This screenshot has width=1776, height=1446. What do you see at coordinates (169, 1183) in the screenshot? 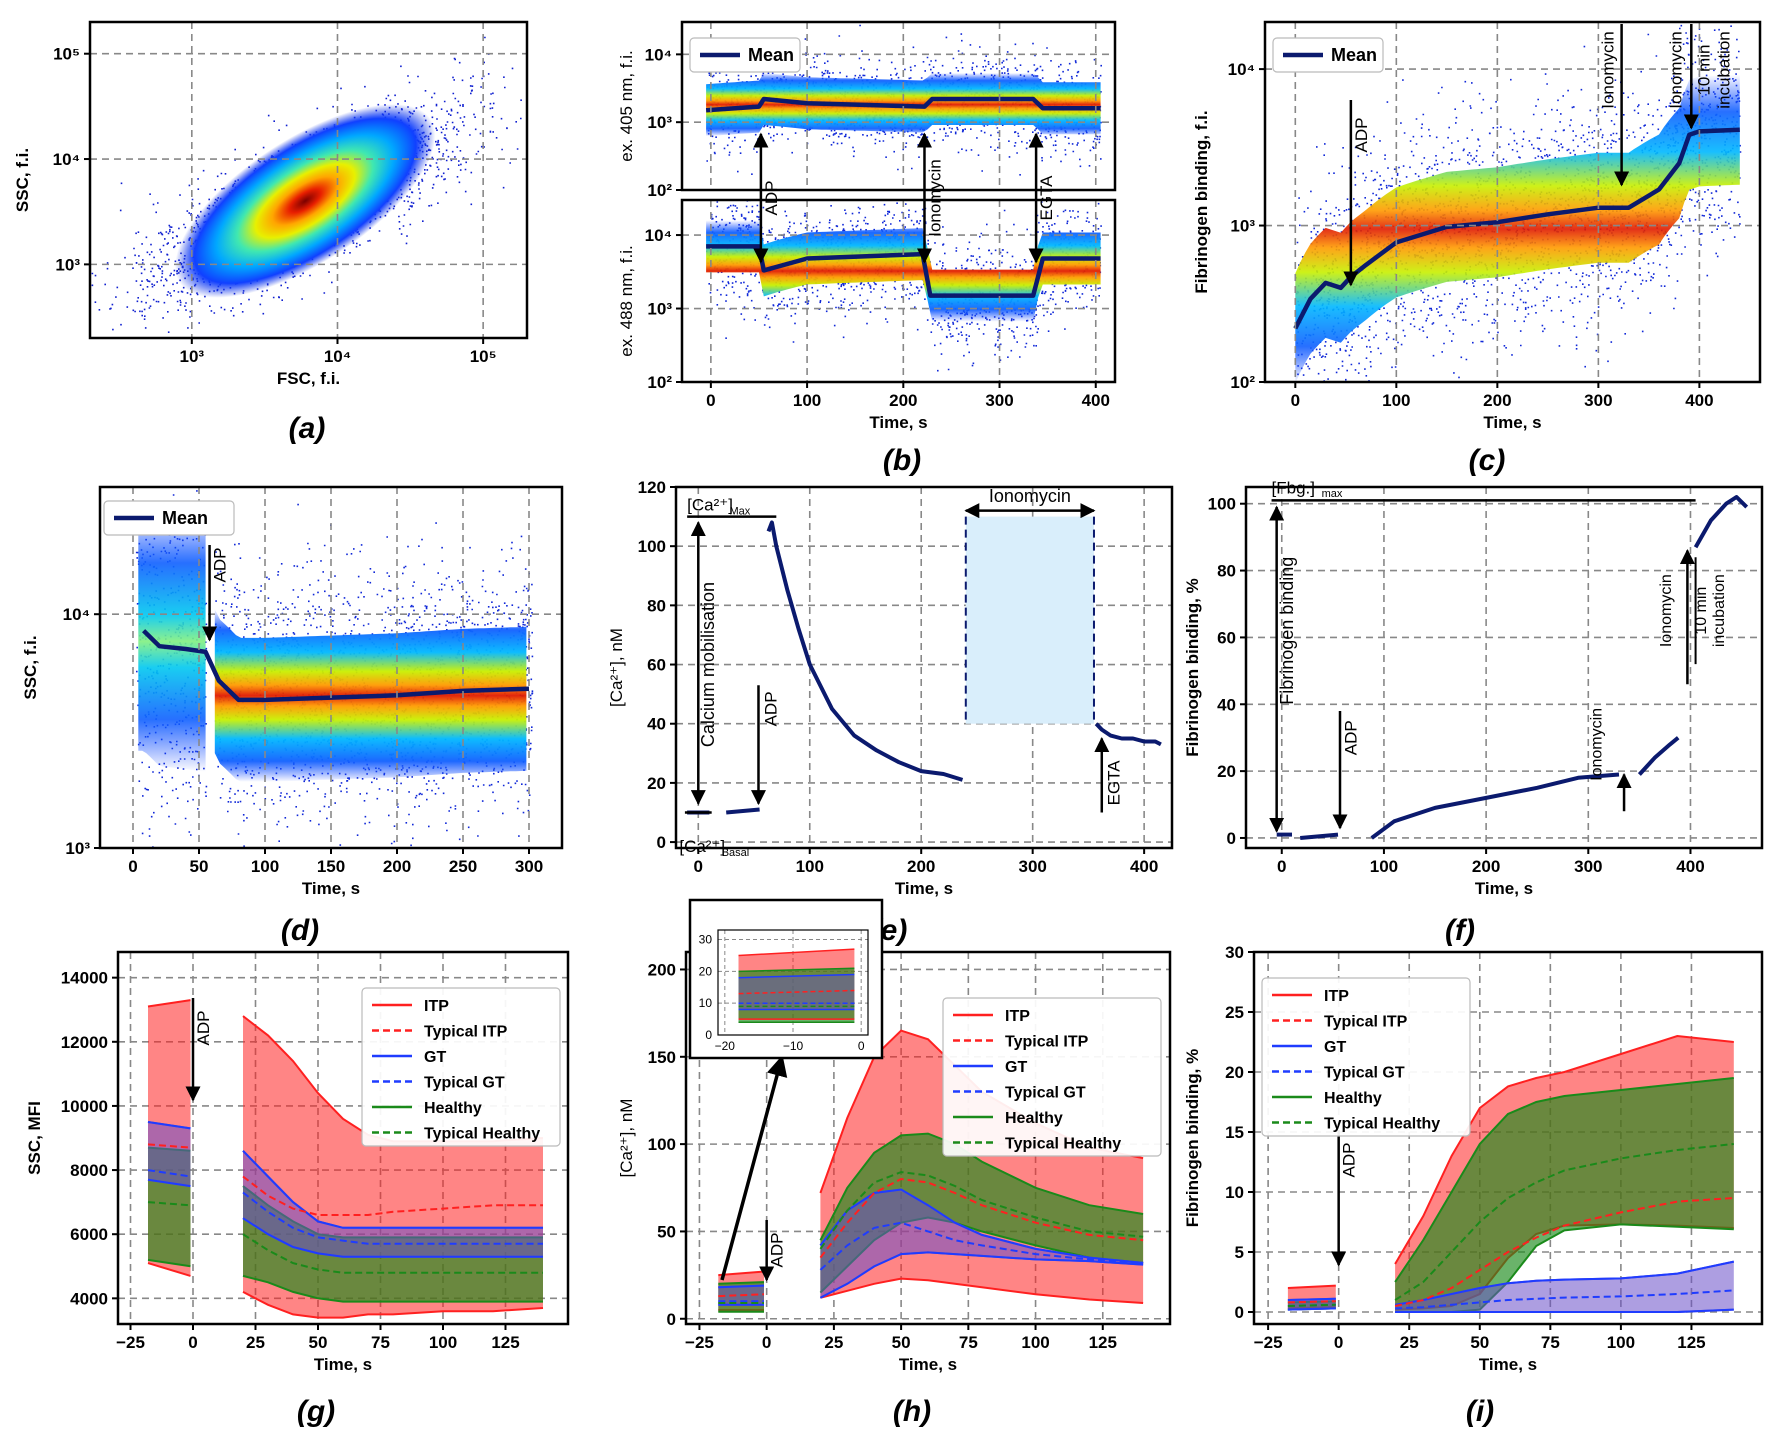
I see `gt-lower-pre` at bounding box center [169, 1183].